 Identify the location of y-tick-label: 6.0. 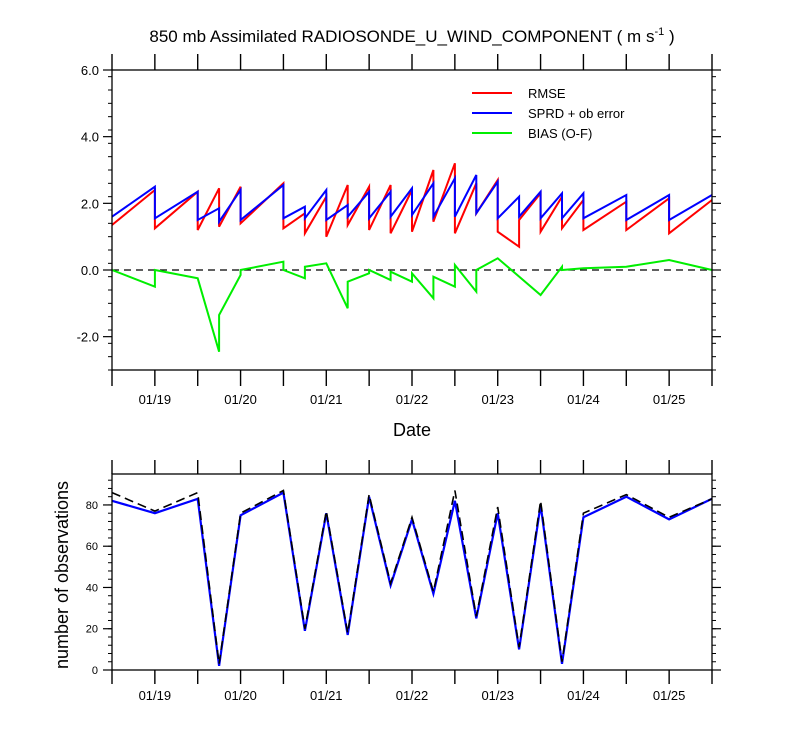
(90, 70).